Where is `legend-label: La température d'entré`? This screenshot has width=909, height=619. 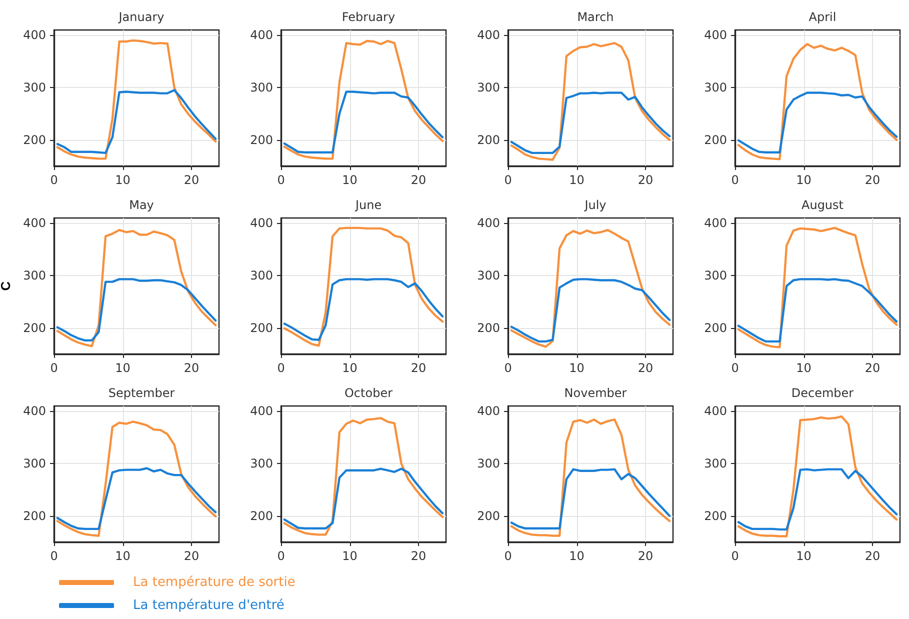
legend-label: La température d'entré is located at coordinates (208, 605).